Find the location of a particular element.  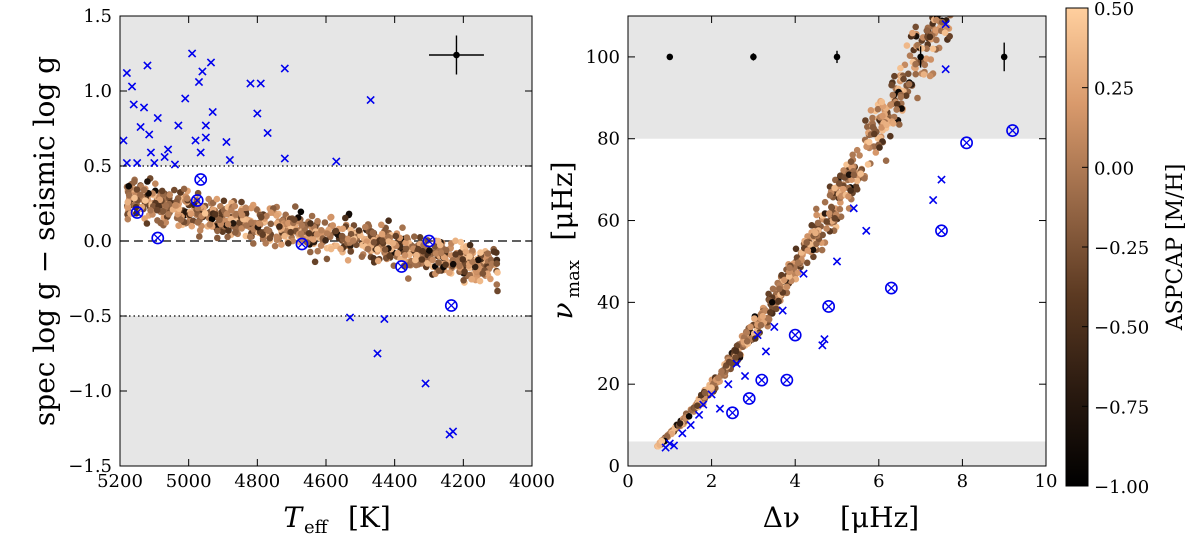

left-xtick-label: 4800 is located at coordinates (257, 481).